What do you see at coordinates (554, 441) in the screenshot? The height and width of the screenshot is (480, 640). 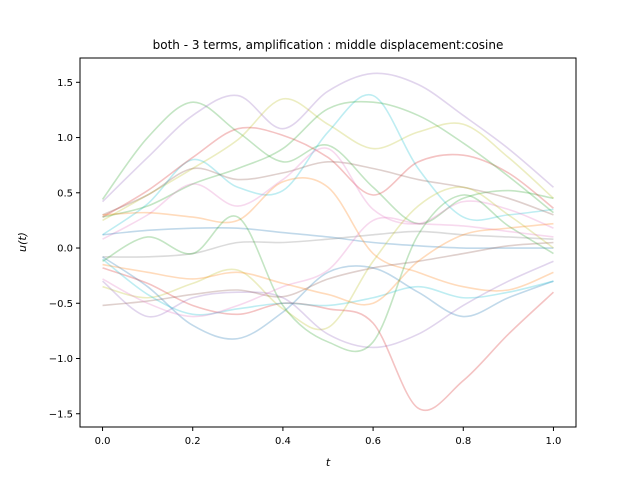 I see `x-tick-label: 1.0` at bounding box center [554, 441].